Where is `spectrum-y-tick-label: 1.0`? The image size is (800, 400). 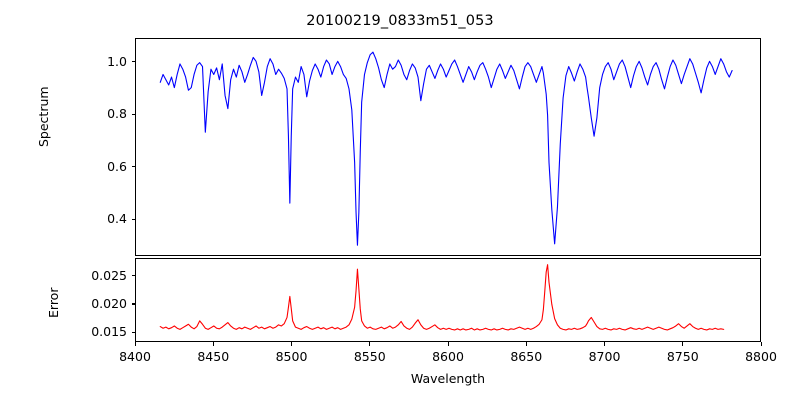
spectrum-y-tick-label: 1.0 is located at coordinates (117, 61).